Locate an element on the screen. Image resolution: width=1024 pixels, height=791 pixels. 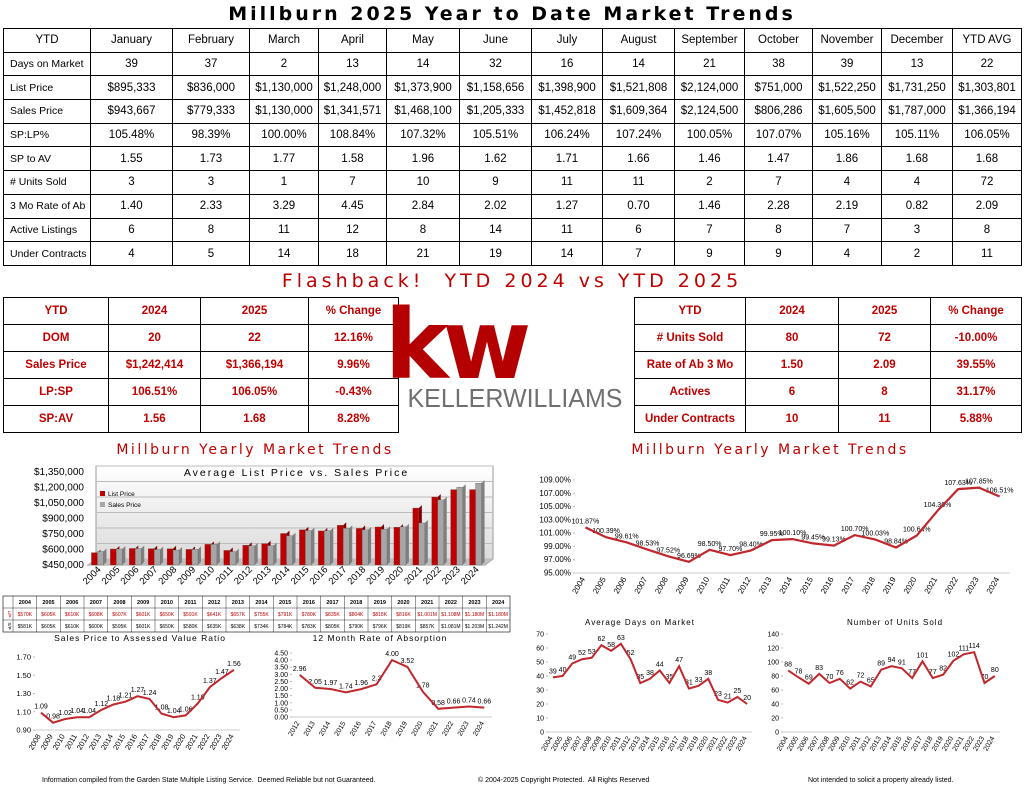
y-tick-label: 101.00% is located at coordinates (555, 533).